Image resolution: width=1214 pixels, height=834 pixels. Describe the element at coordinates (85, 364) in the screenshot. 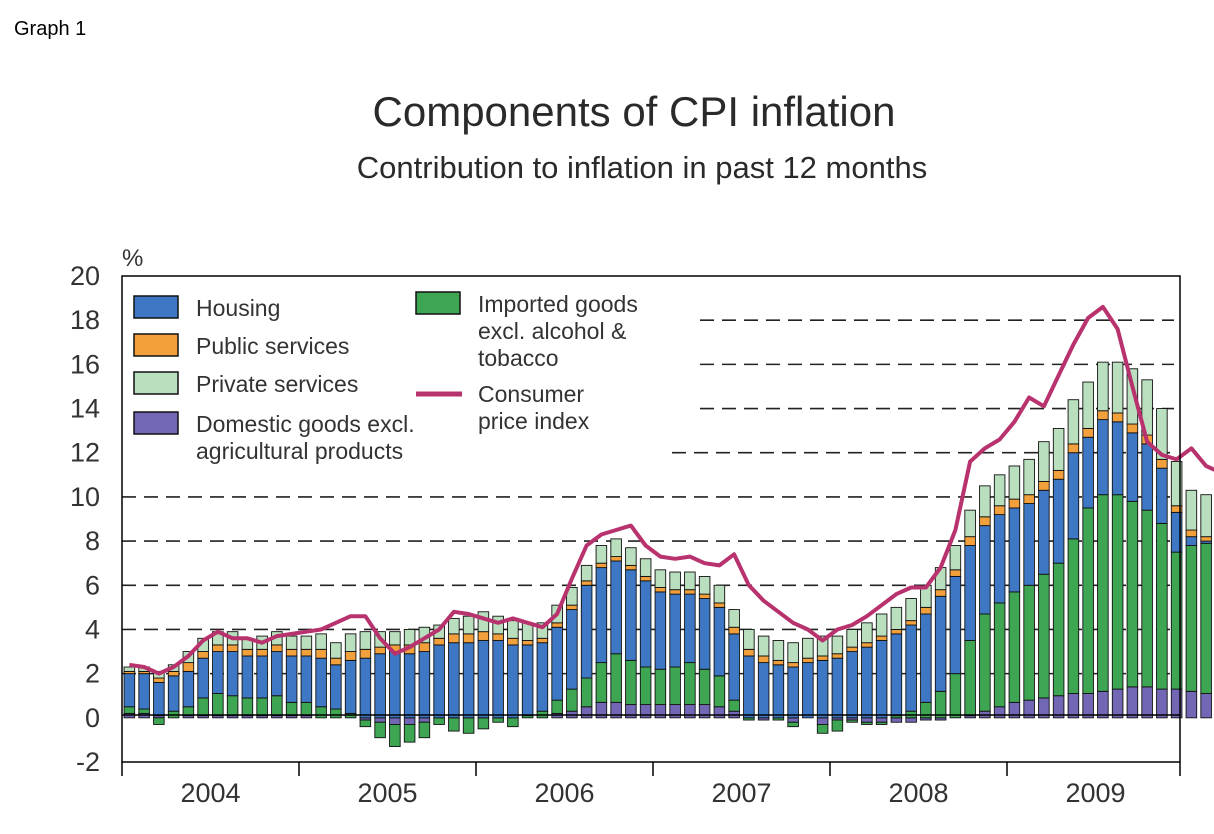

I see `y-tick-label: 16` at that location.